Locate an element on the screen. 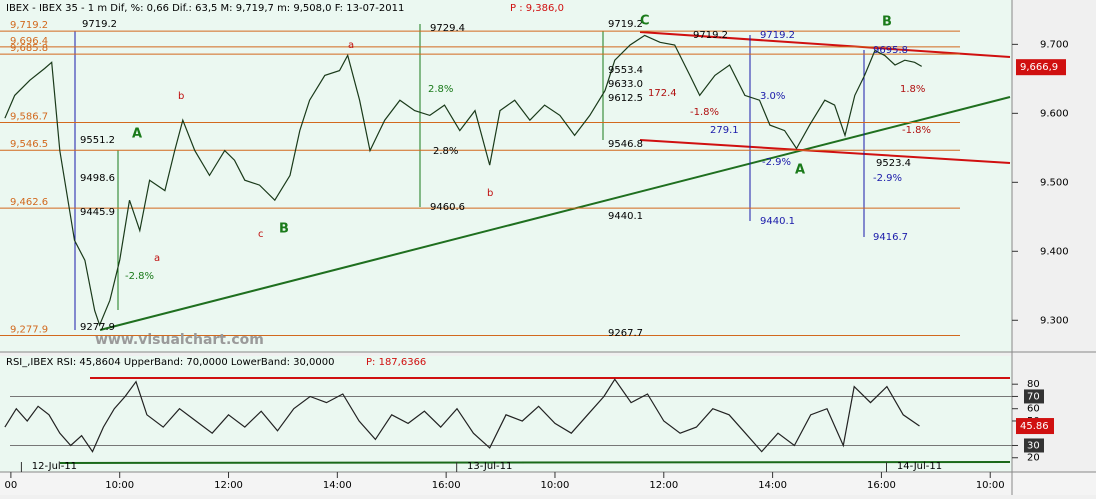  annotation: 9445.9 is located at coordinates (97, 212).